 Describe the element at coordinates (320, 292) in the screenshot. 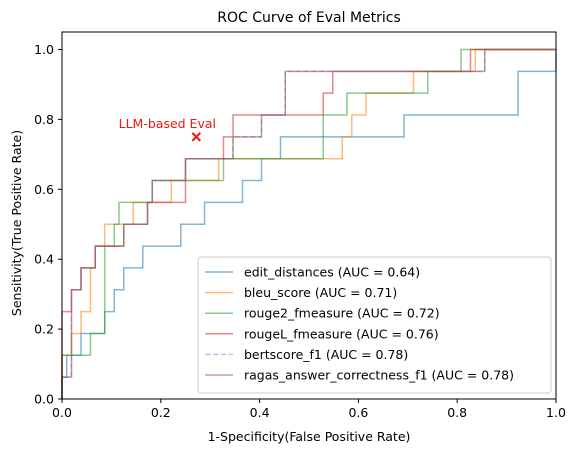

I see `legend-label: bleu_score (AUC = 0.71)` at that location.